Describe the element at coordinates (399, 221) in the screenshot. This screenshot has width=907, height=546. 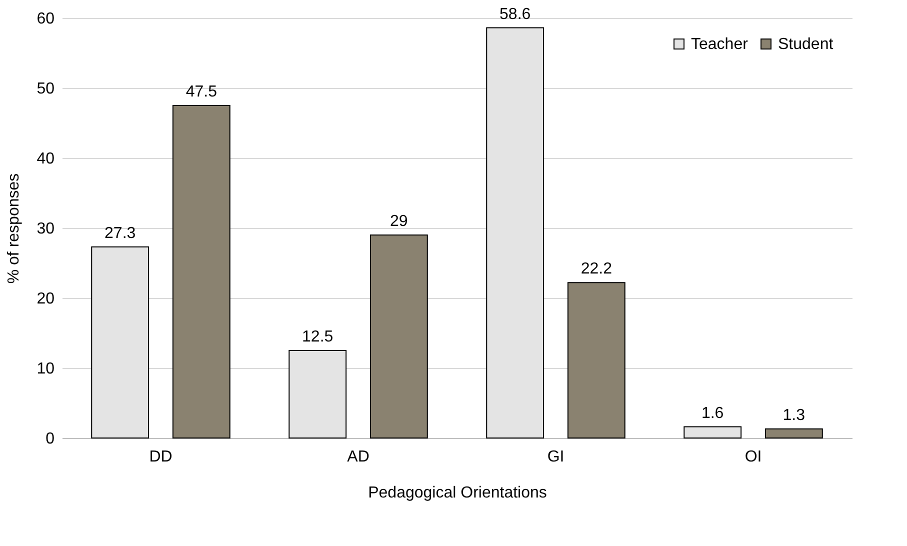
I see `data-label: 29` at that location.